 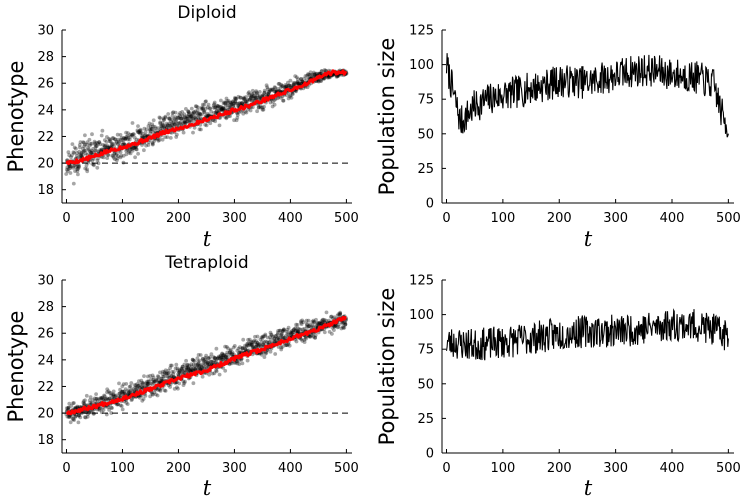 What do you see at coordinates (66, 218) in the screenshot?
I see `x-tick-label: 0` at bounding box center [66, 218].